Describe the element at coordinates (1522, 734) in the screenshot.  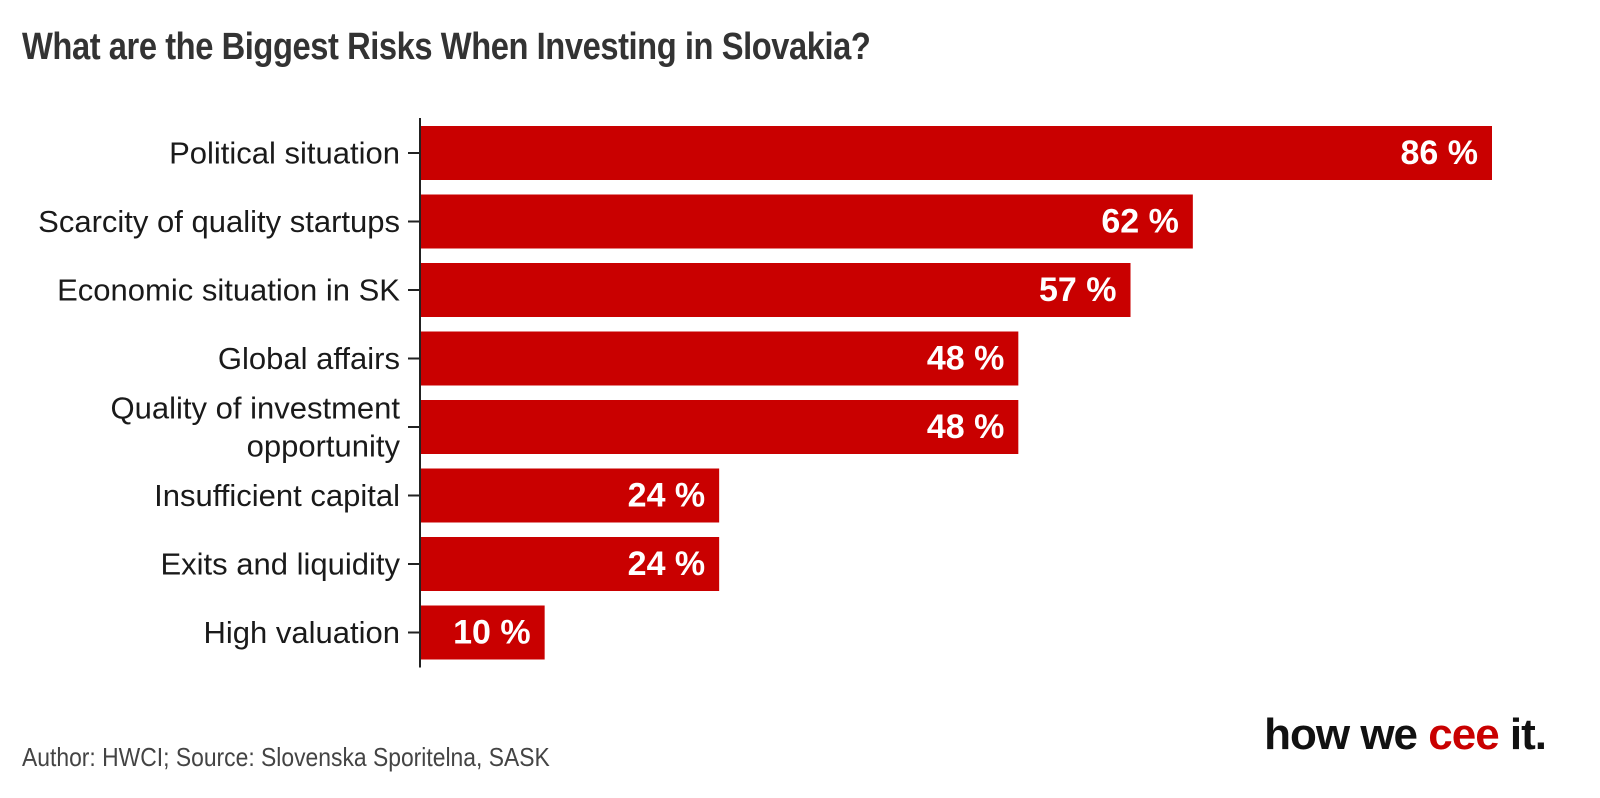
I see `brand-logo-part2: it.` at that location.